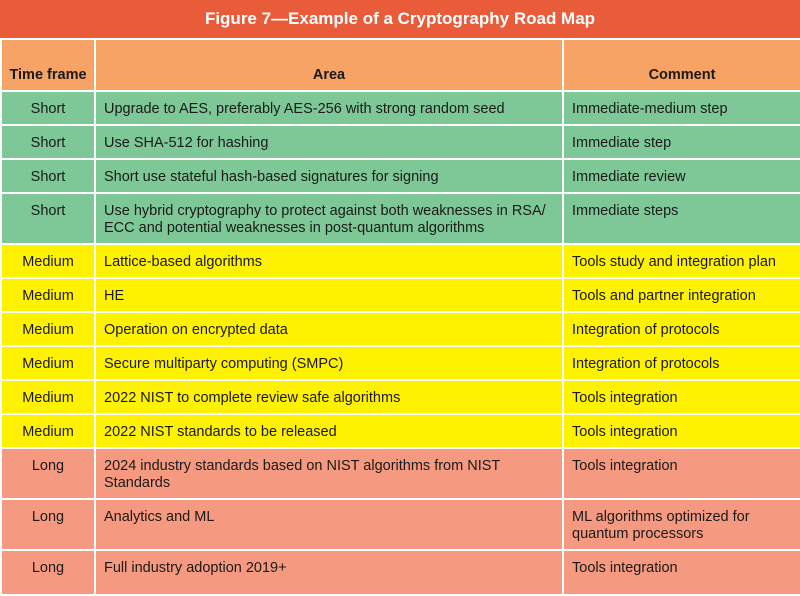 The image size is (800, 596). What do you see at coordinates (329, 431) in the screenshot?
I see `area-cell: 2022 NIST standards to be released` at bounding box center [329, 431].